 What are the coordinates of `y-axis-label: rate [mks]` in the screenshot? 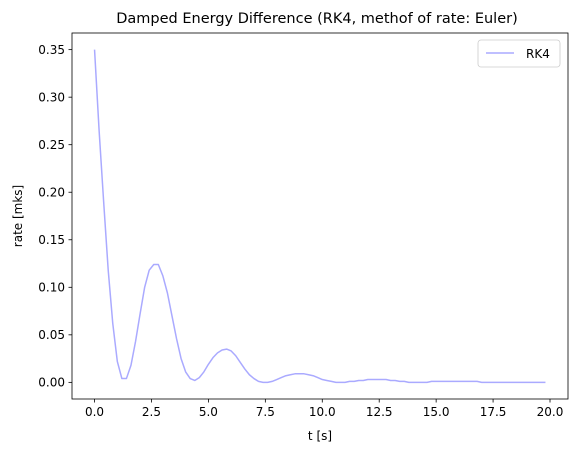 It's located at (18, 216).